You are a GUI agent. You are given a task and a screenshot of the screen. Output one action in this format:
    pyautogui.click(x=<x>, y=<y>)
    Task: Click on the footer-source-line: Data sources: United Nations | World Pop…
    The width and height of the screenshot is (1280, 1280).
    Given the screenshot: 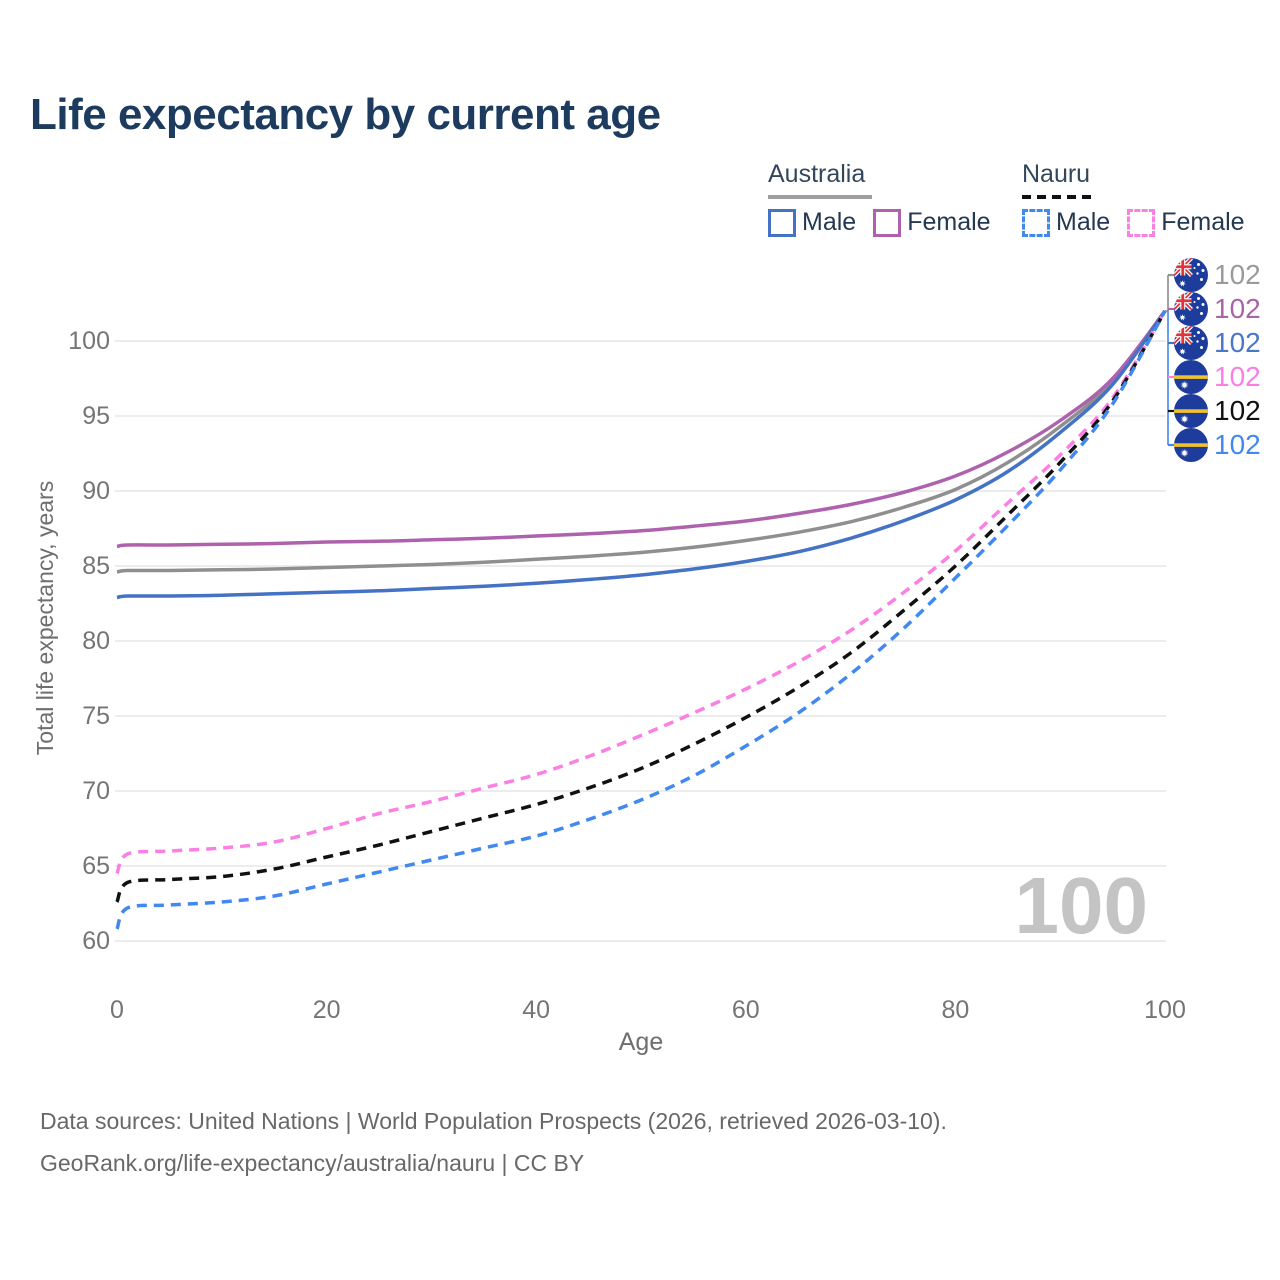 What is the action you would take?
    pyautogui.click(x=493, y=1121)
    